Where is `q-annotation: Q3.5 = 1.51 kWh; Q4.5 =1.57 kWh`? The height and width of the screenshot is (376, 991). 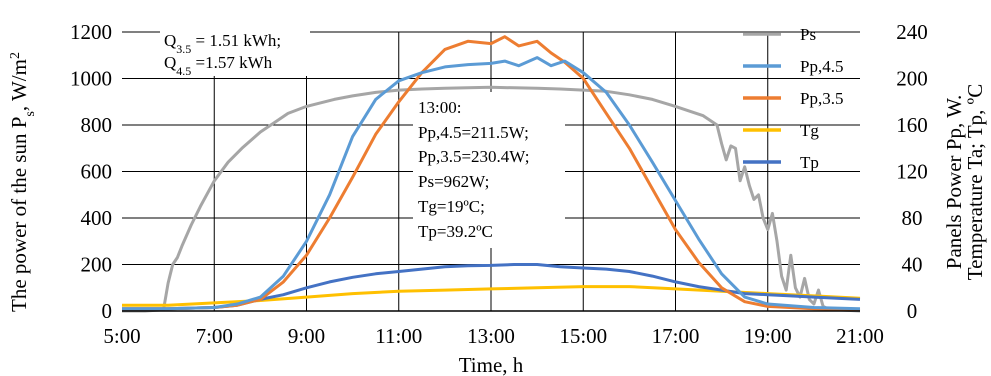
q-annotation: Q3.5 = 1.51 kWh; Q4.5 =1.57 kWh is located at coordinates (235, 50).